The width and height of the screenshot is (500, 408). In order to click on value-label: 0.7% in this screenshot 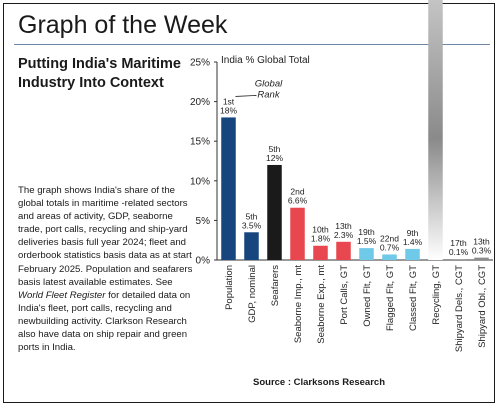, I will do `click(390, 247)`.